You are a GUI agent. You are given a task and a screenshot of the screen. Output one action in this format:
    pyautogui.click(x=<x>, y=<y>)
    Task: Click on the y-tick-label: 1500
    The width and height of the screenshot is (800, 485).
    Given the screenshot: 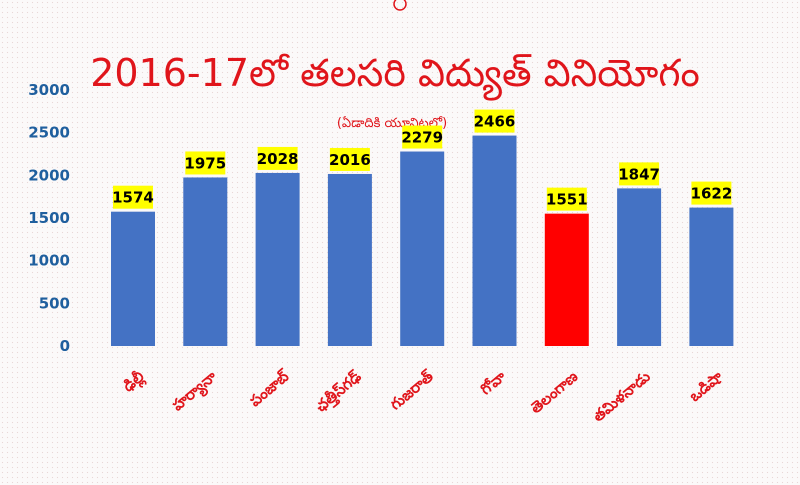 What is the action you would take?
    pyautogui.click(x=49, y=218)
    